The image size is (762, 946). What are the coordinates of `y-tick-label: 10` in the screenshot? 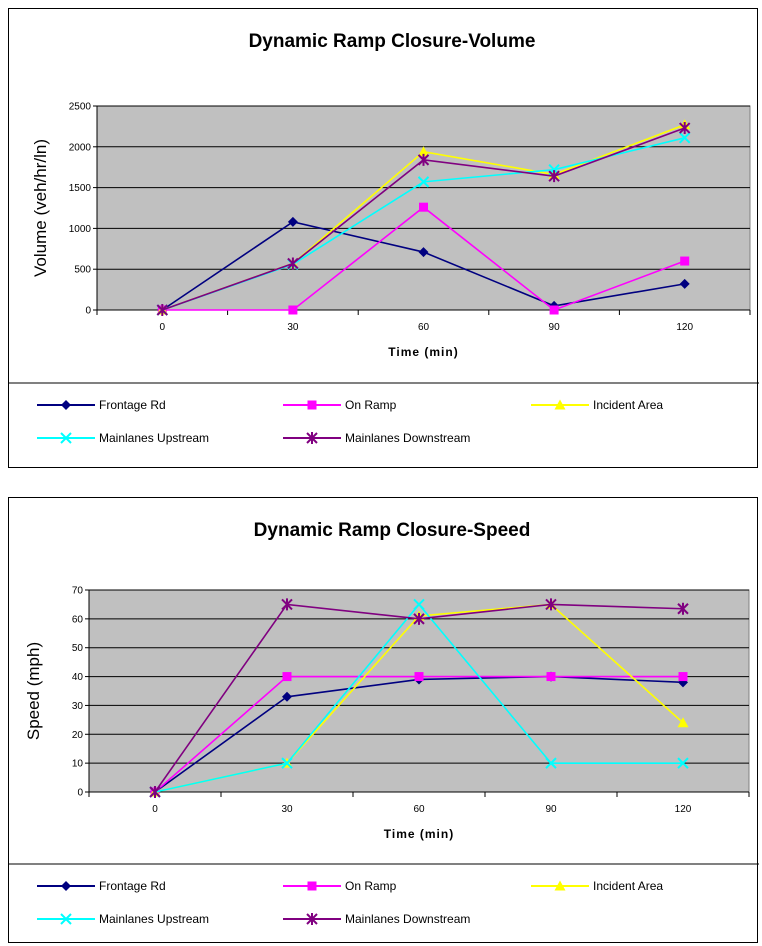 It's located at (78, 764).